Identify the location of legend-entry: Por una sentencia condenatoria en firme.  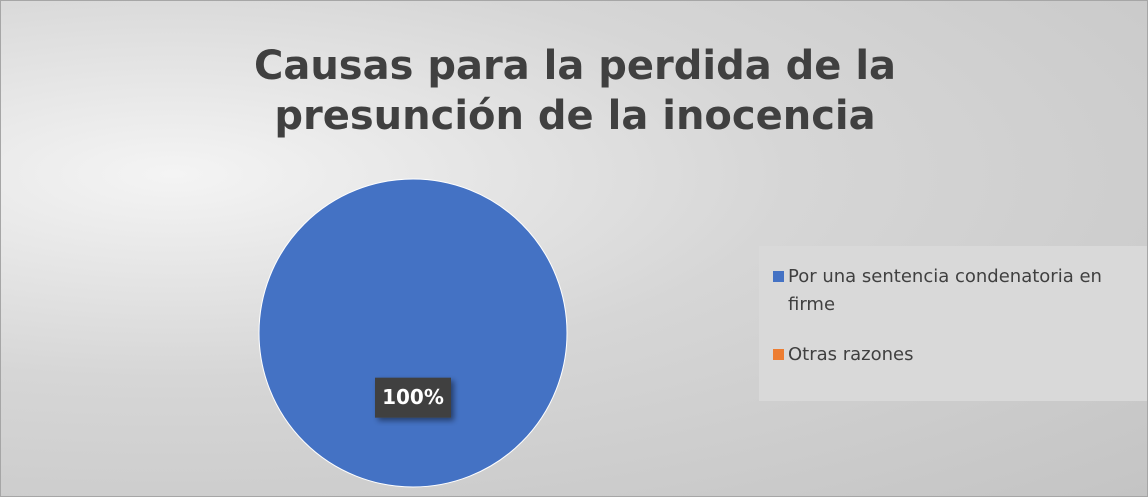
(953, 291).